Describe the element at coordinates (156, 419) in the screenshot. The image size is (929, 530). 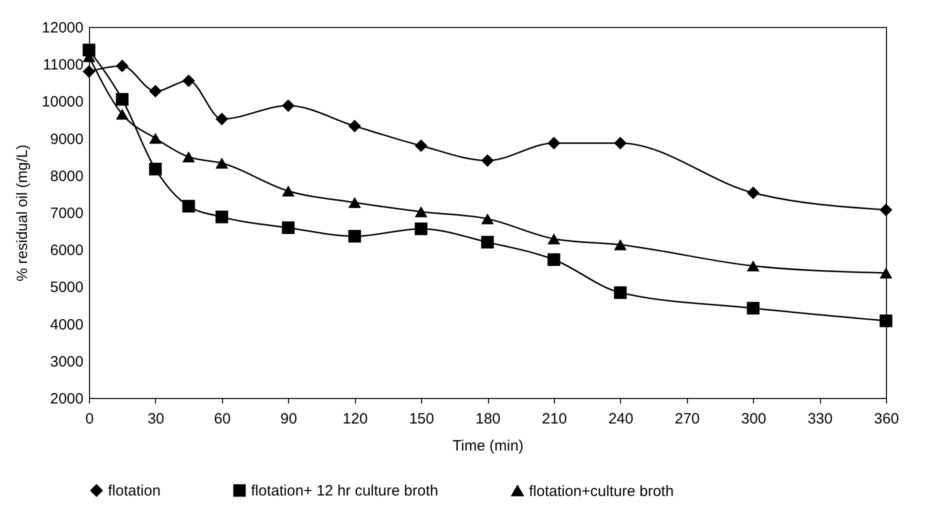
I see `x-tick-label: 30` at that location.